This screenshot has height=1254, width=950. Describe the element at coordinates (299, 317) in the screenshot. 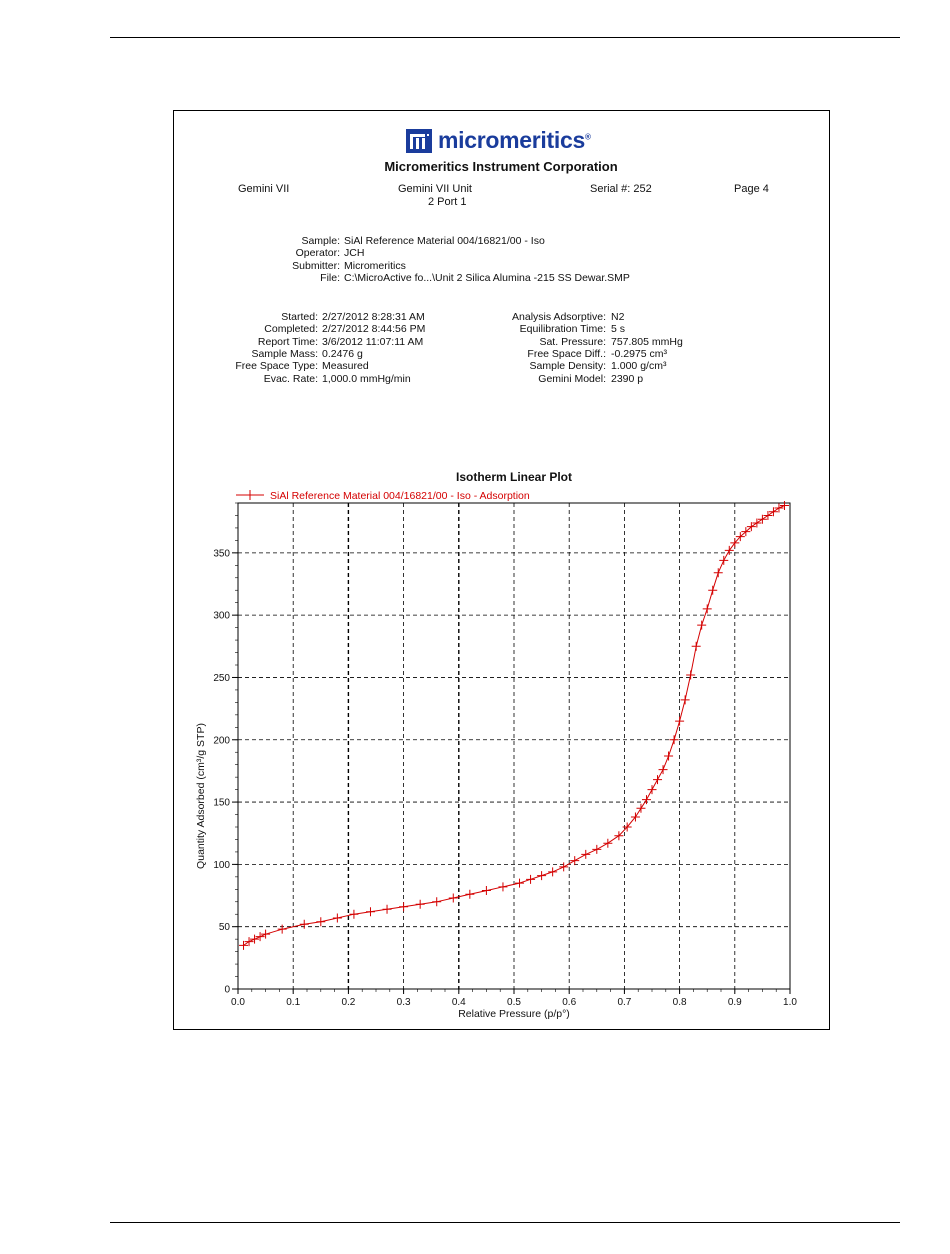

I see `run-info-label: Started:` at that location.